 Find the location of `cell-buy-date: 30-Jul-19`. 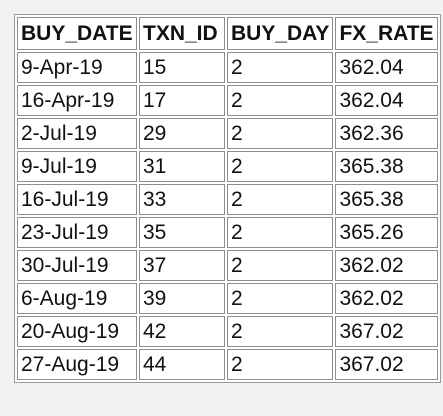

cell-buy-date: 30-Jul-19 is located at coordinates (77, 265).